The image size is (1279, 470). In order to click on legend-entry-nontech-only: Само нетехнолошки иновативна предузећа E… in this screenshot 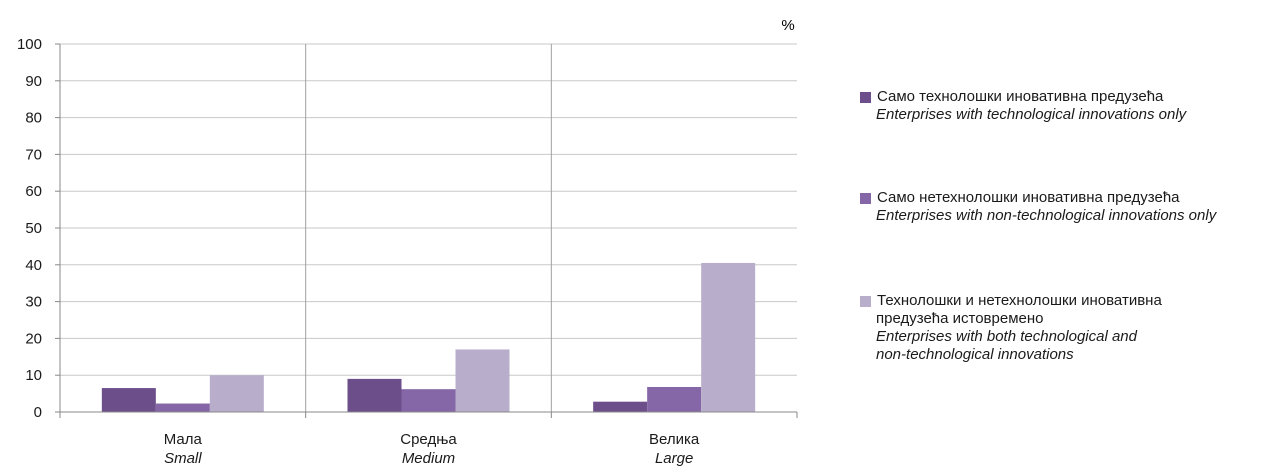, I will do `click(1038, 207)`.